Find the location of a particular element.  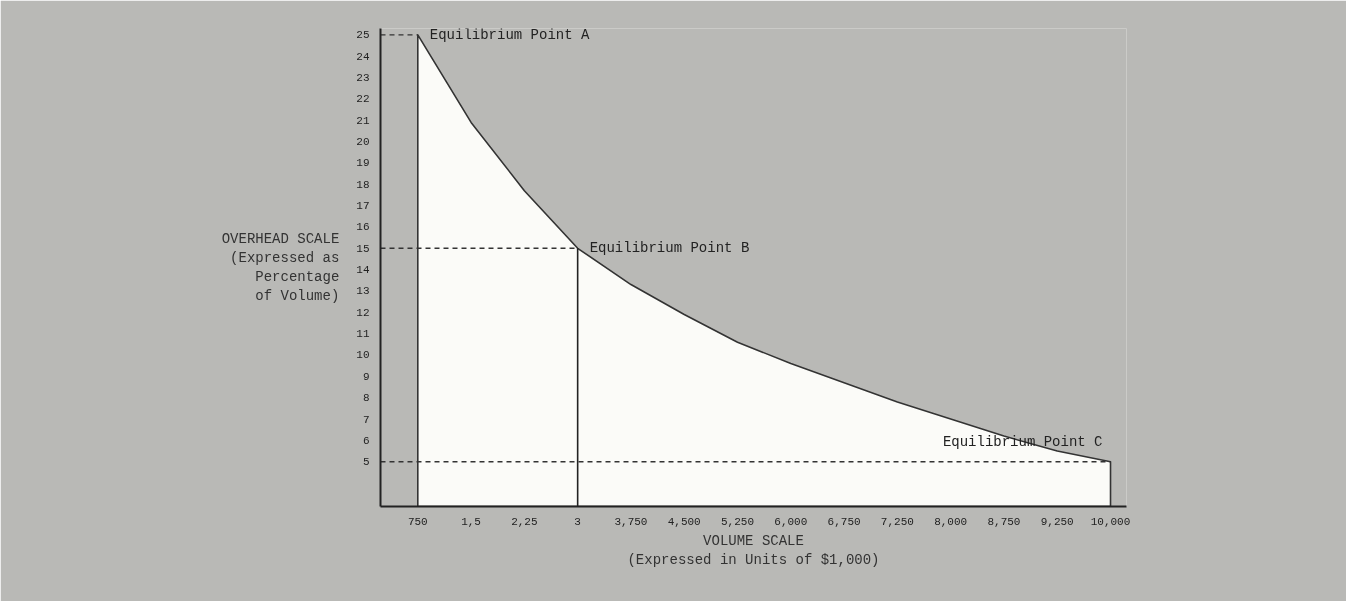

y-tick-label: 14 is located at coordinates (363, 270).